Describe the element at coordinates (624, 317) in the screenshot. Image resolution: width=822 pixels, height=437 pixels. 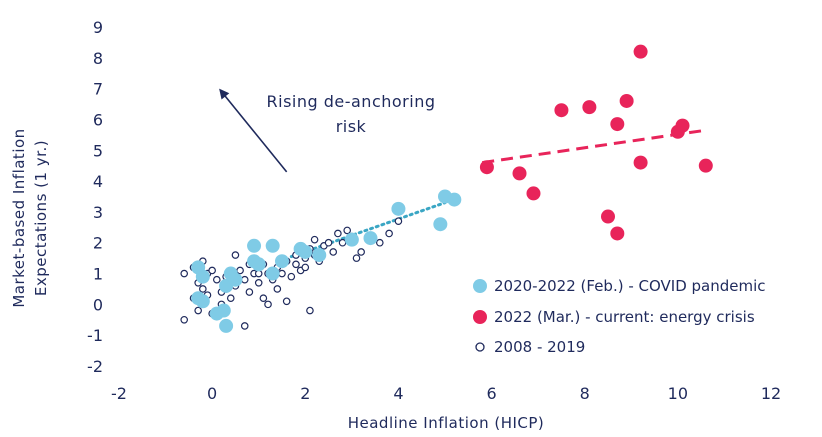
I see `legend-label: 2022 (Mar.) - current: energy crisis` at that location.